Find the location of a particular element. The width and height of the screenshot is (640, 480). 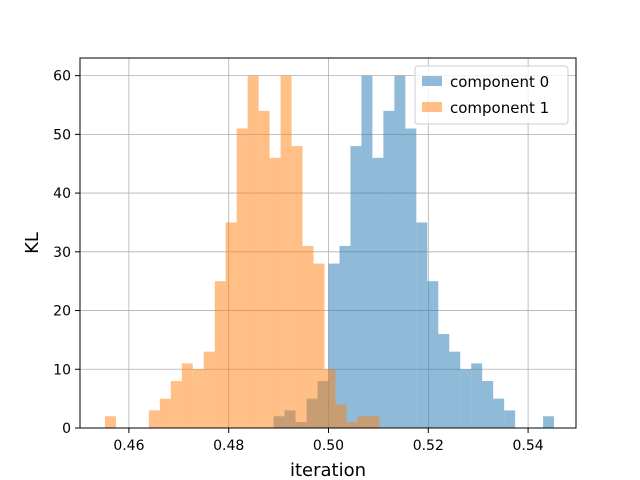

x-tick-label: 0.50 is located at coordinates (328, 446).